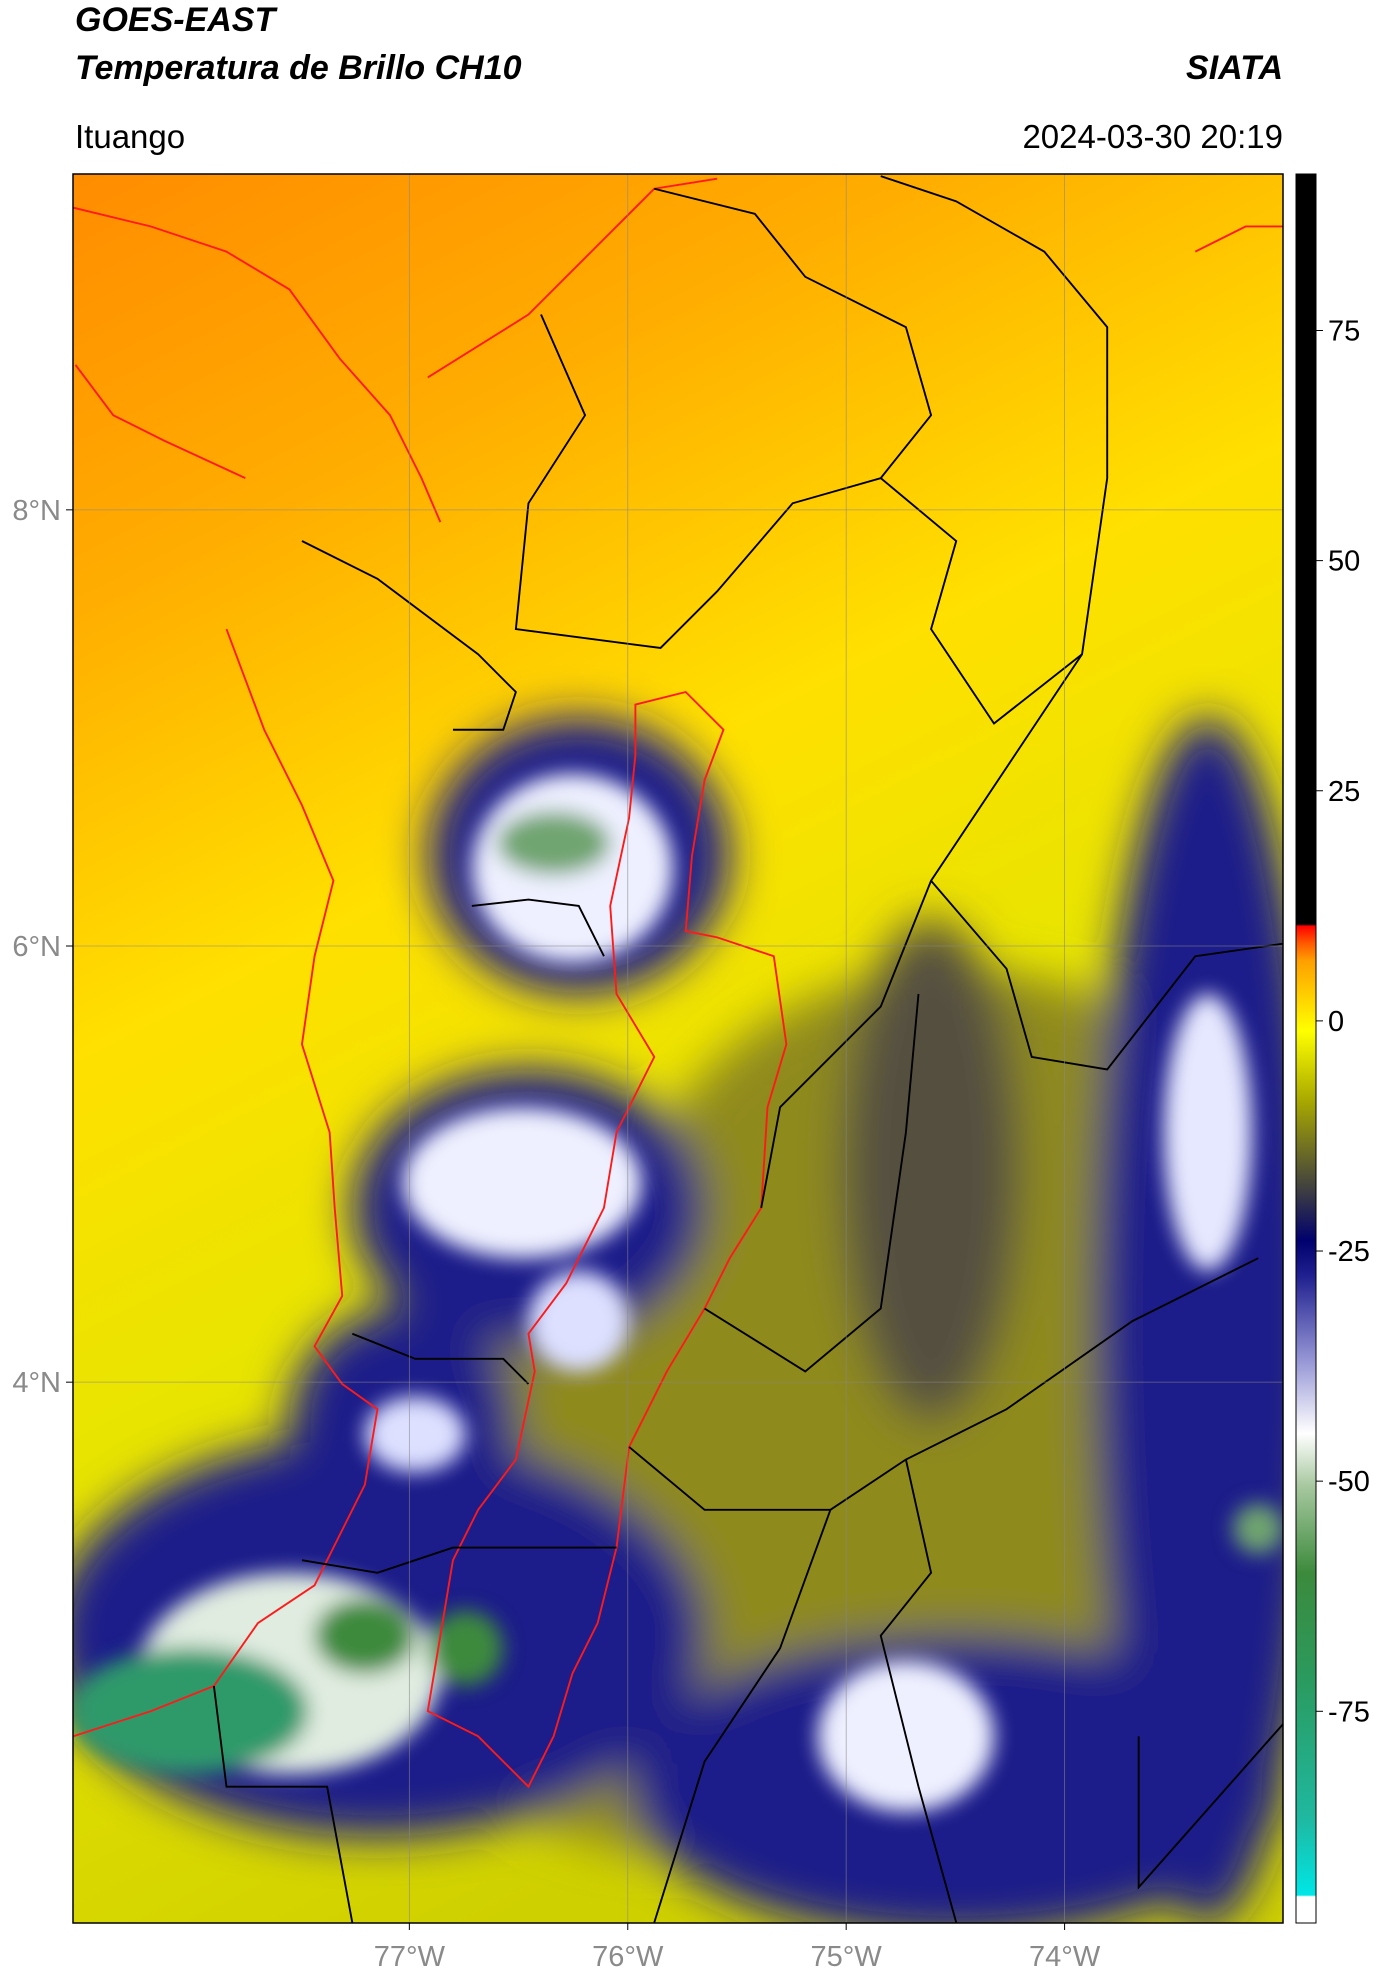  I want to click on colorbar-tick-label: 75, so click(1344, 331).